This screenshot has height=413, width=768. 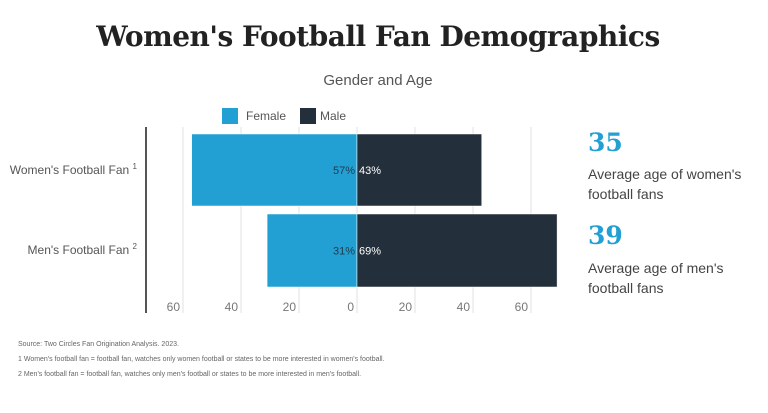 I want to click on data-label-female: 31%, so click(x=344, y=252).